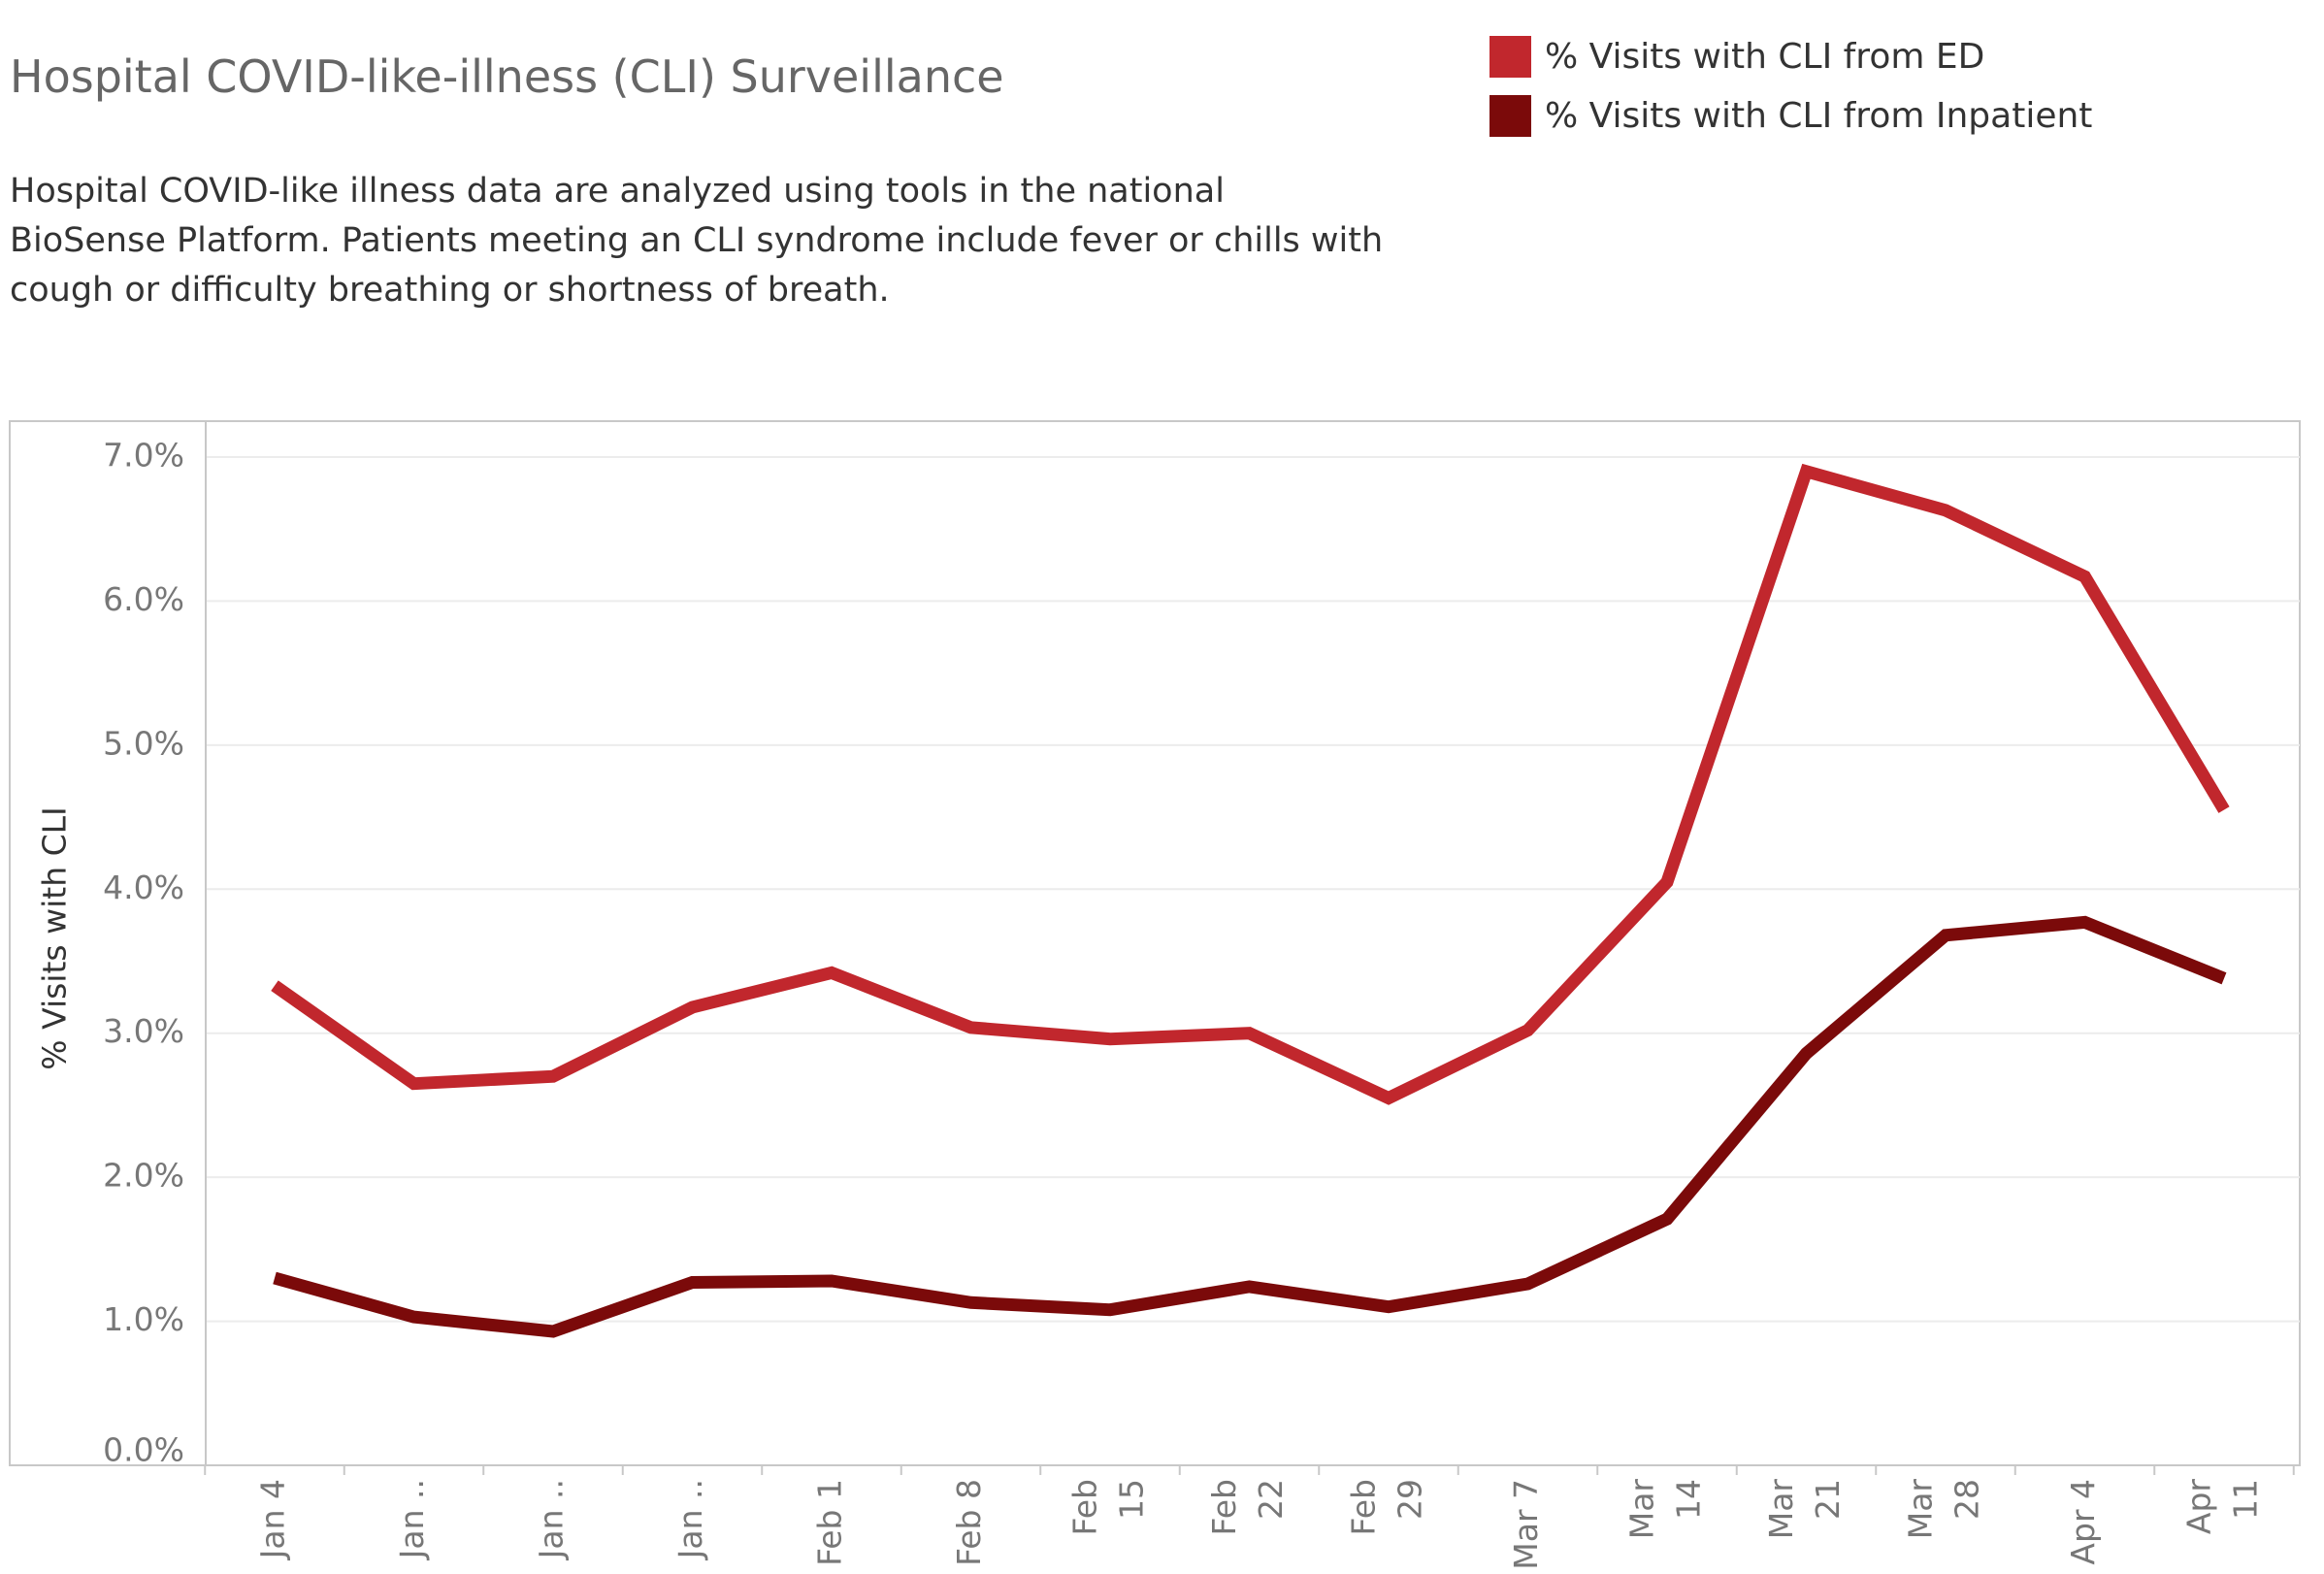  I want to click on y-tick-label: 0.0%, so click(143, 1450).